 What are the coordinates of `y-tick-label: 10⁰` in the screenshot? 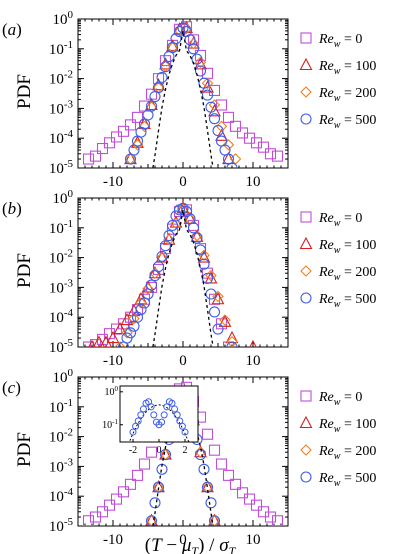 It's located at (63, 18).